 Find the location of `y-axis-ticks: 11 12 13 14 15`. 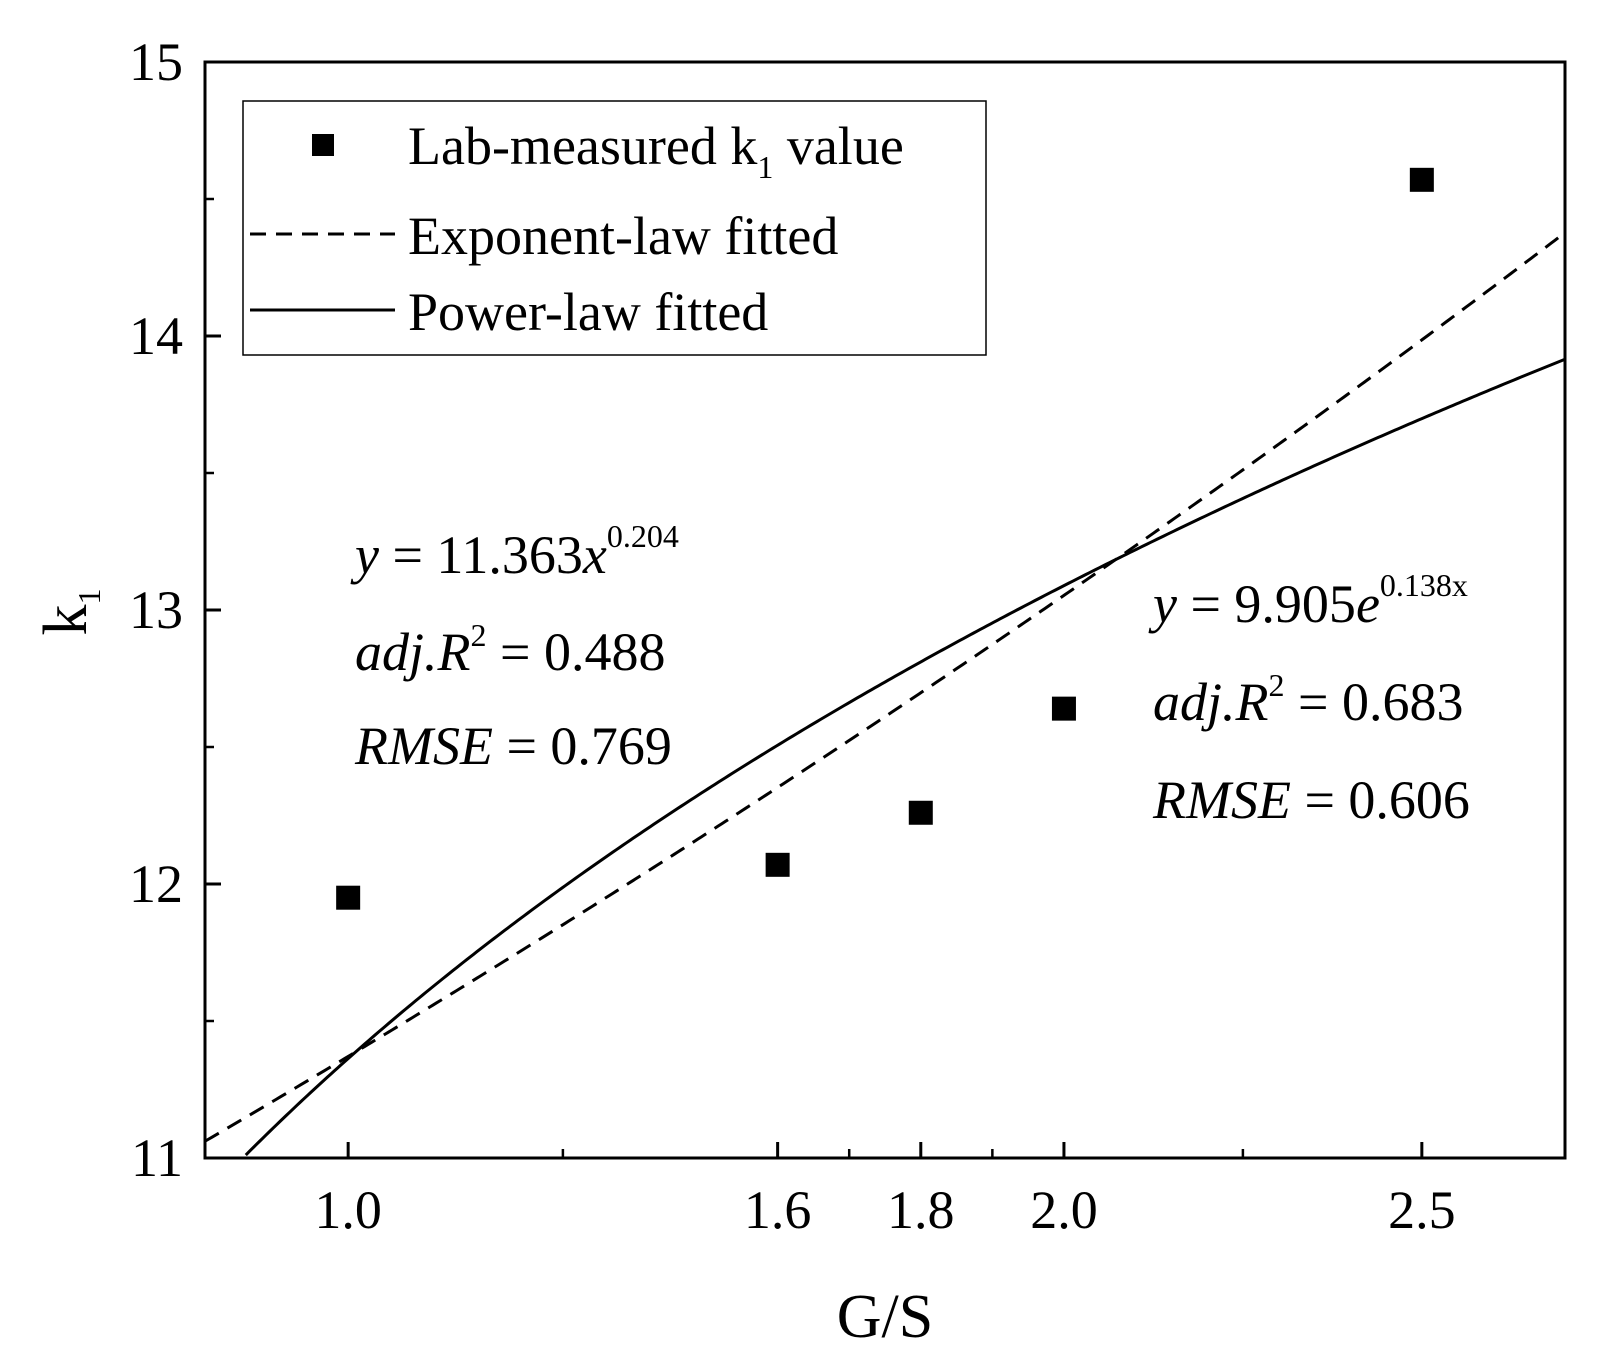

y-axis-ticks: 11 12 13 14 15 is located at coordinates (175, 610).